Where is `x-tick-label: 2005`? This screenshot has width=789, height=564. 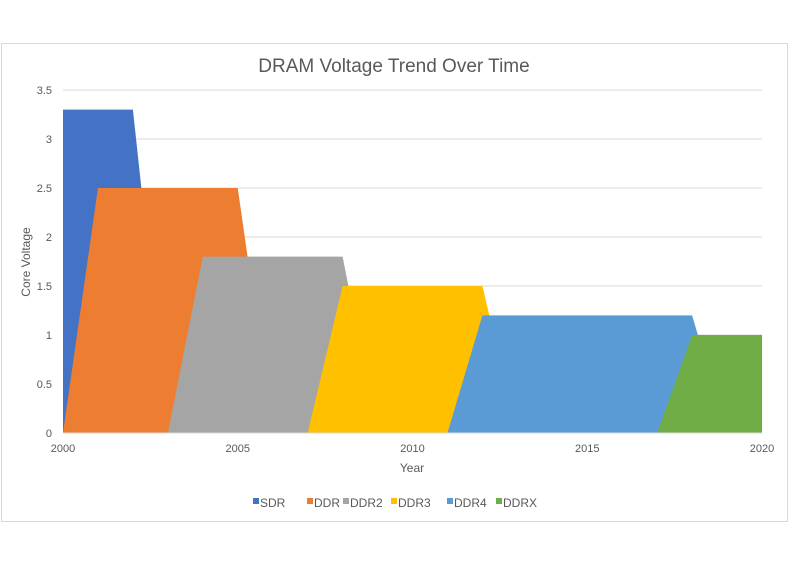 x-tick-label: 2005 is located at coordinates (238, 449).